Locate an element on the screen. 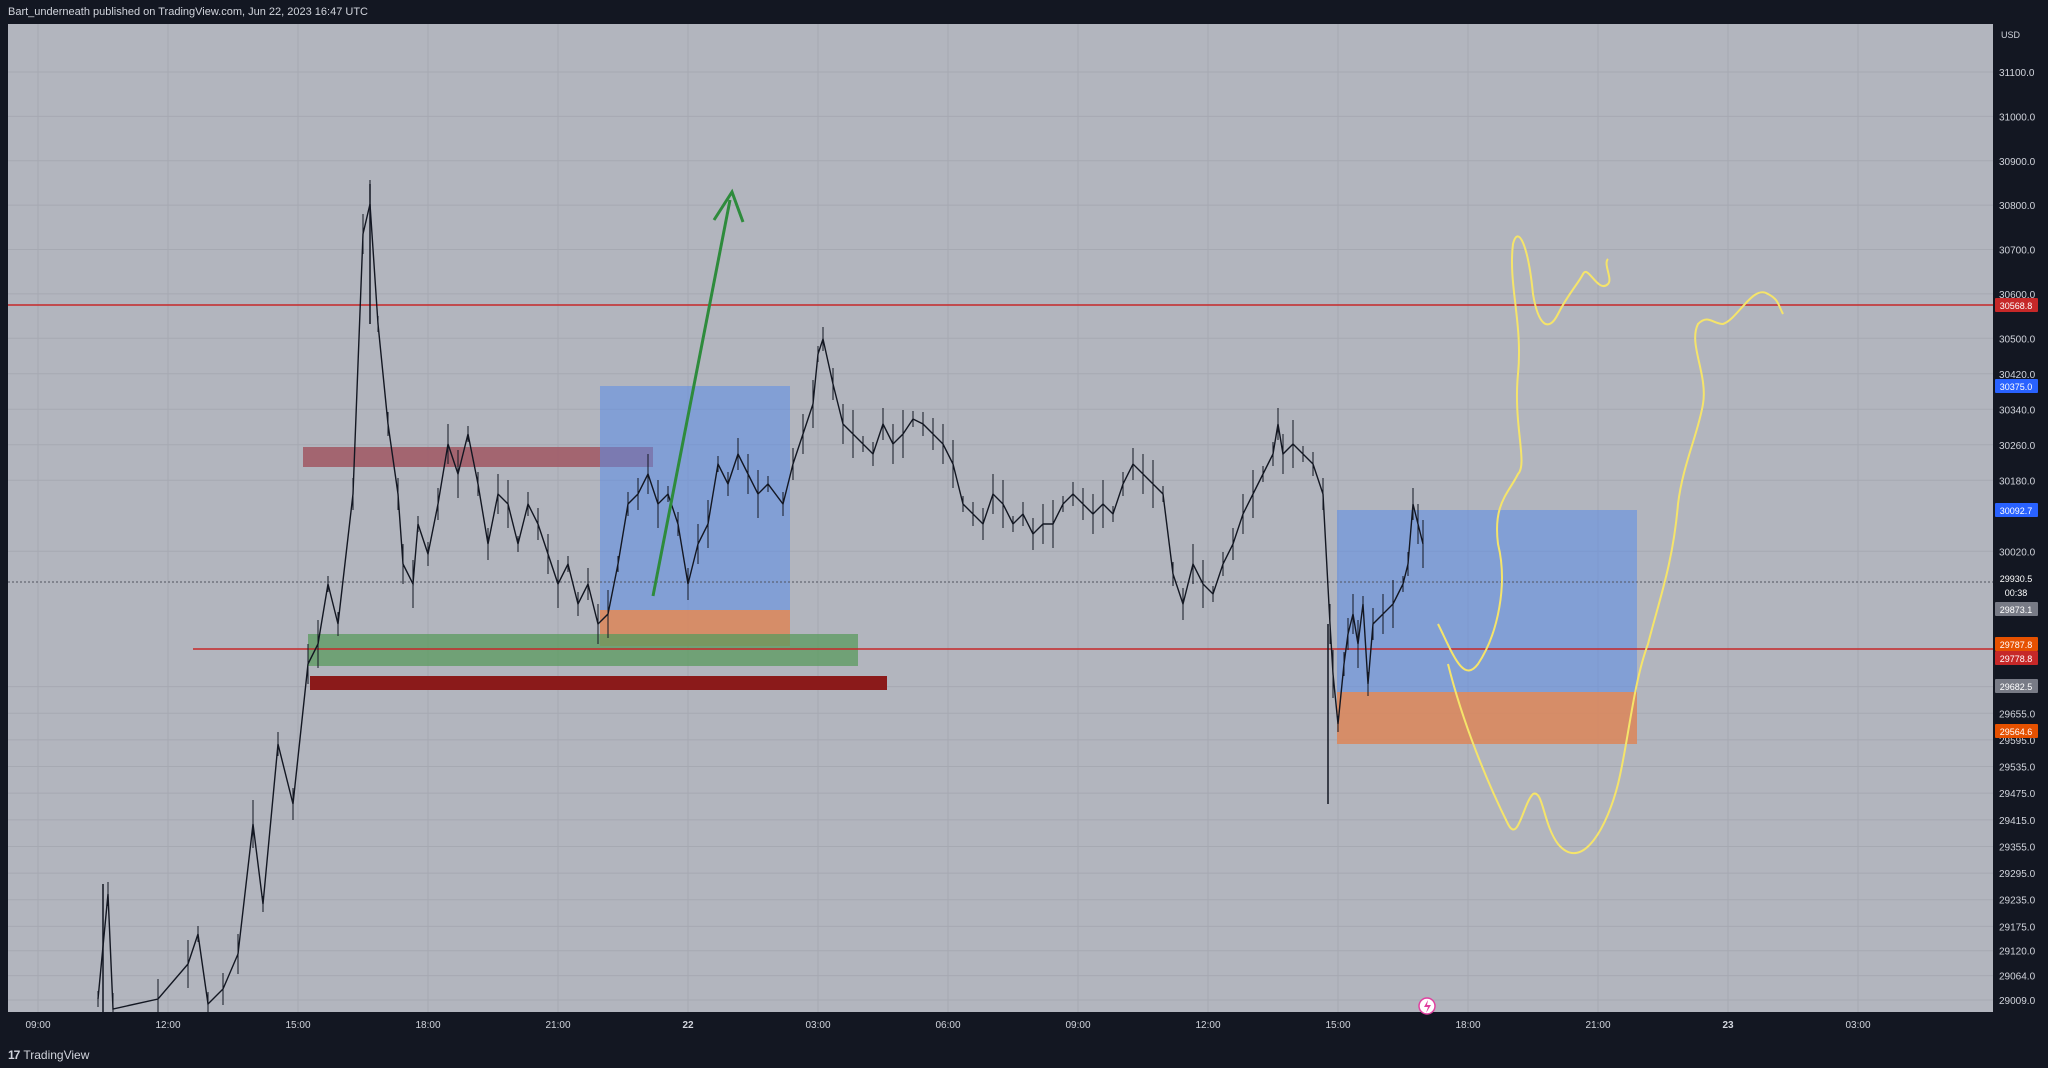 The height and width of the screenshot is (1068, 2048). stop-label is located at coordinates (2016, 731).